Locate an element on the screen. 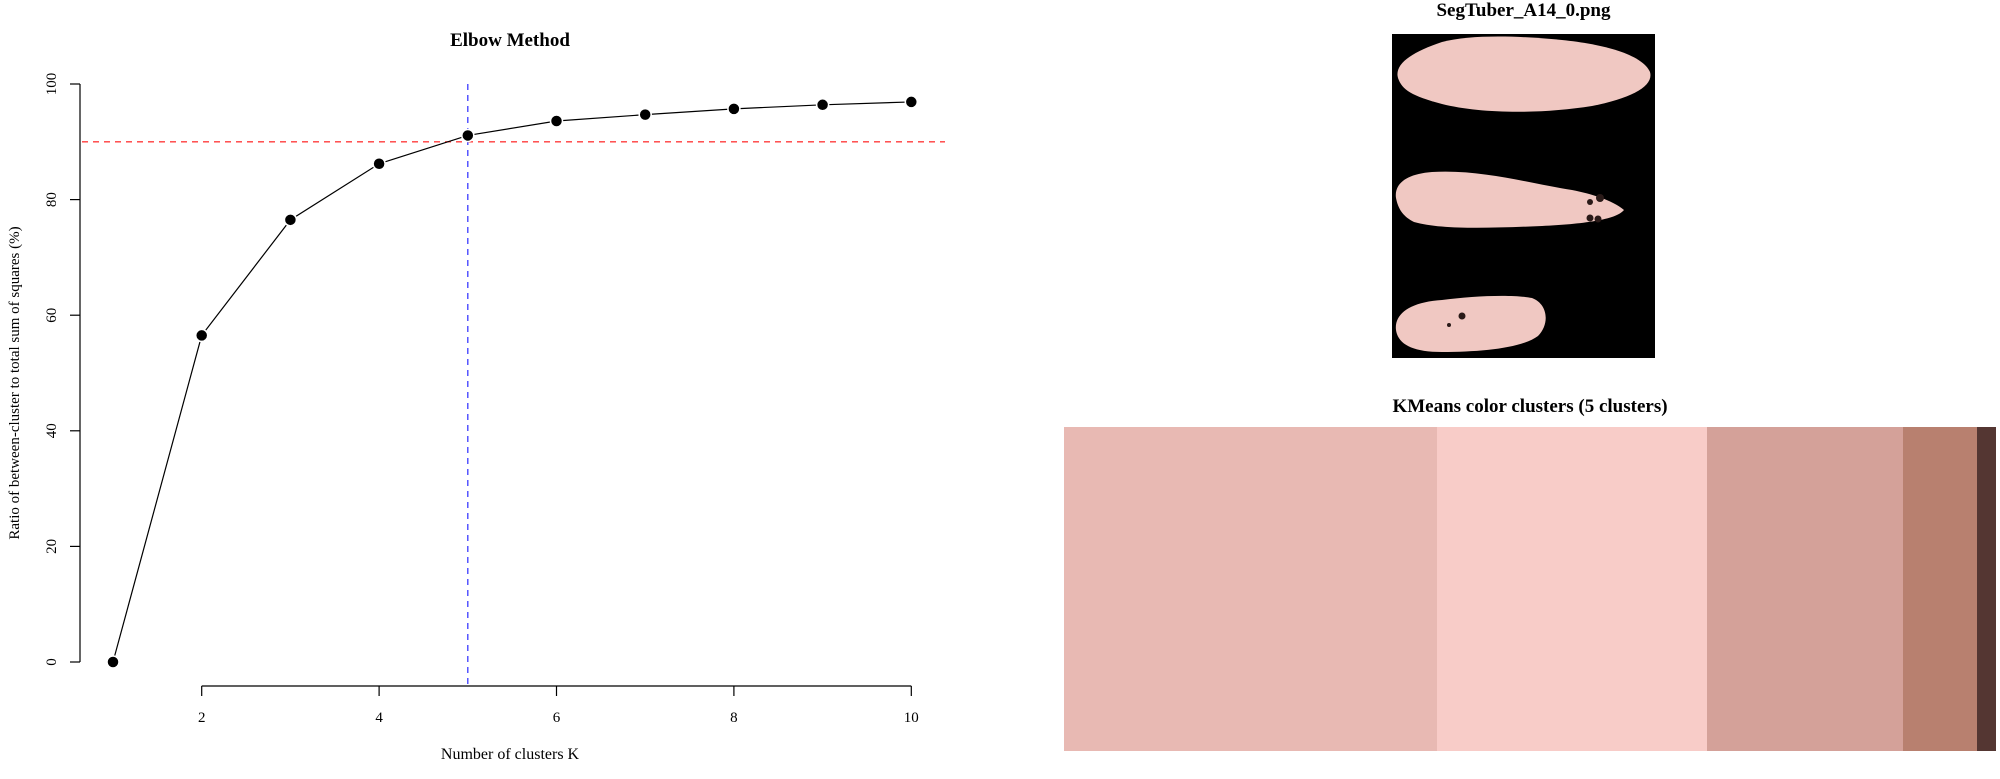  x-tick-label: 8 is located at coordinates (734, 718).